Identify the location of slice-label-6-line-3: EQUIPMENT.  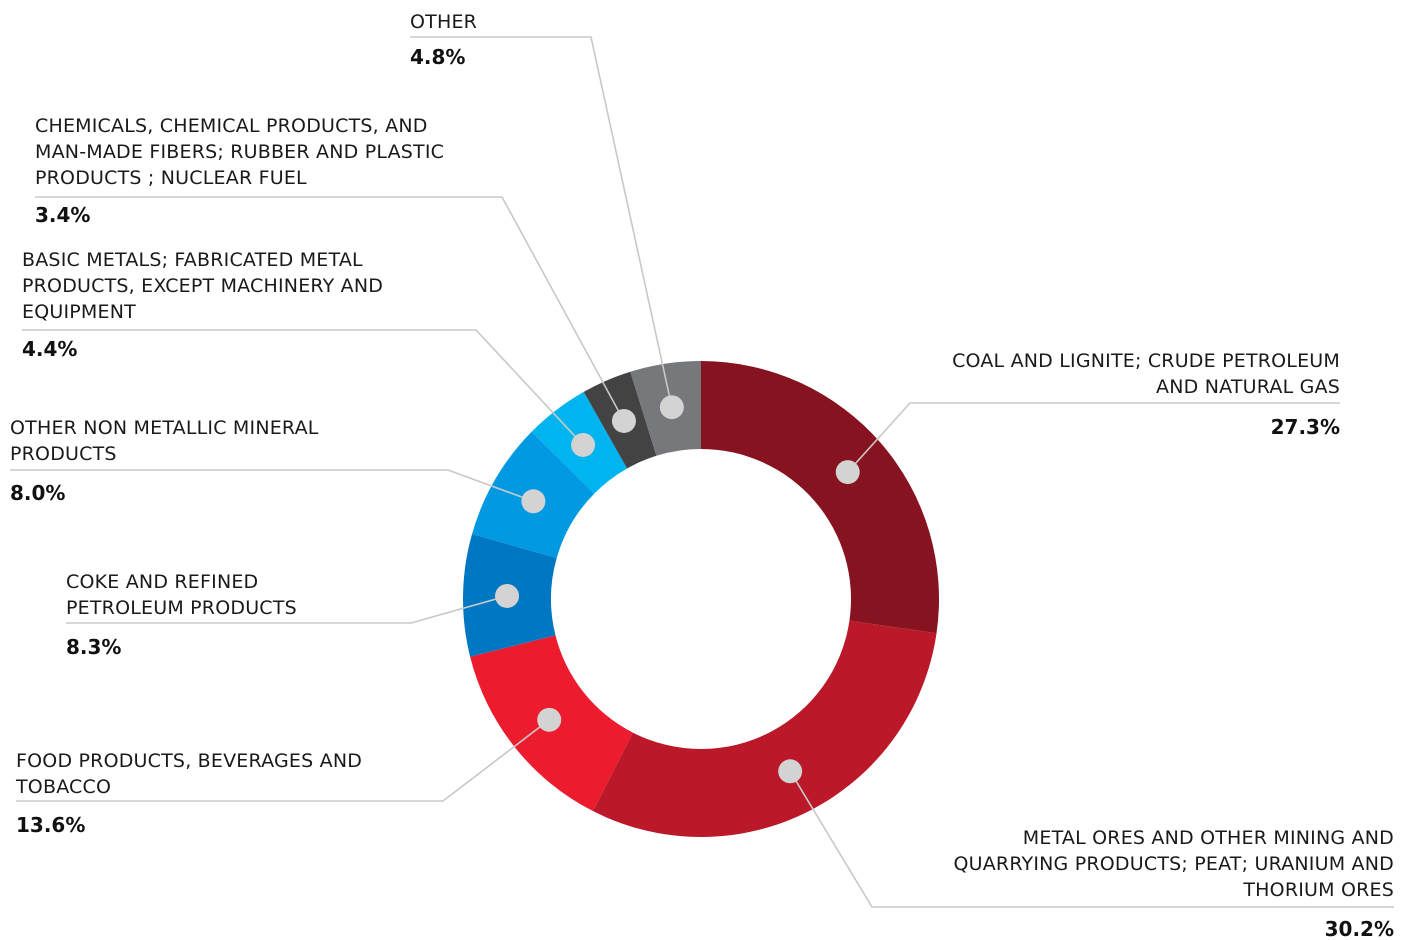
(79, 312).